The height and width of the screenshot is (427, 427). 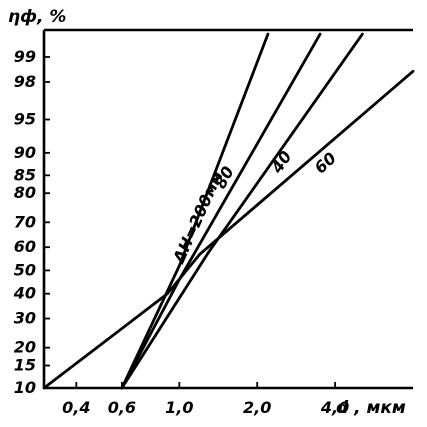 I want to click on x-tick-label: 0,6, so click(x=122, y=407).